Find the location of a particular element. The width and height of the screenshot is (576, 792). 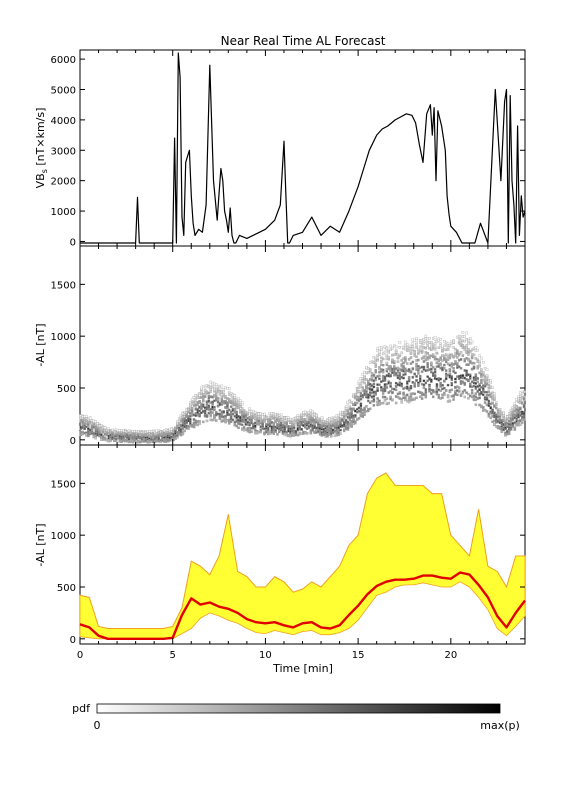

x-tick-label: 5 is located at coordinates (173, 655).